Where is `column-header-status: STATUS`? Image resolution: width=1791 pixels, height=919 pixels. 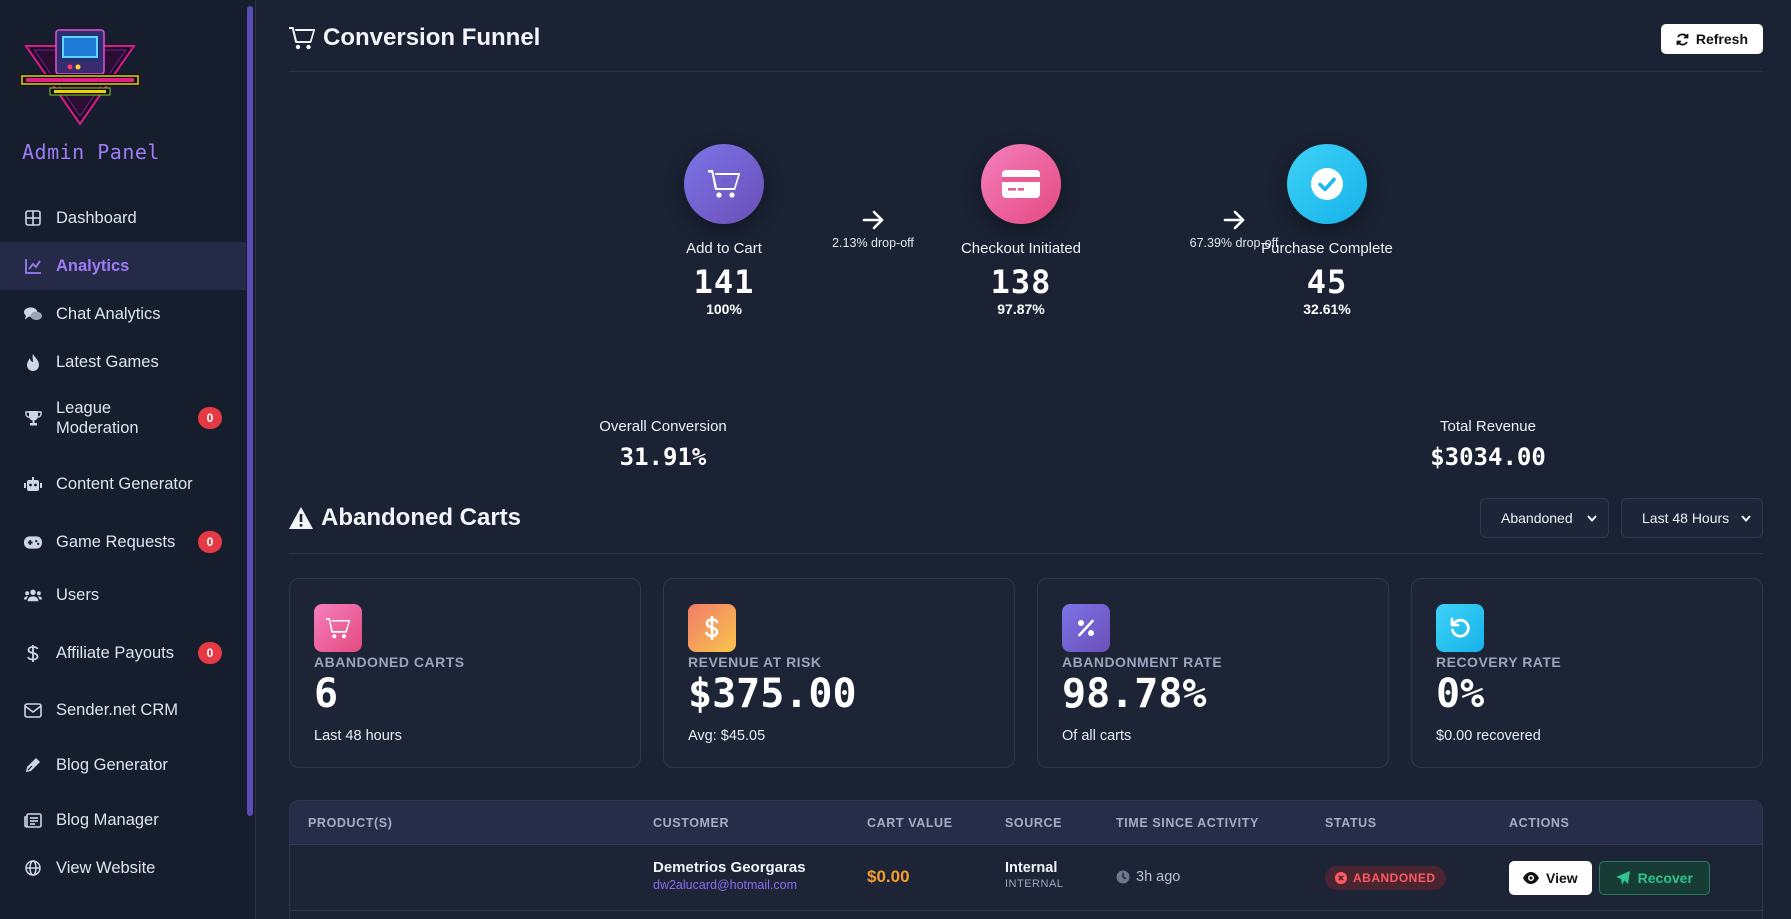 column-header-status: STATUS is located at coordinates (1351, 823).